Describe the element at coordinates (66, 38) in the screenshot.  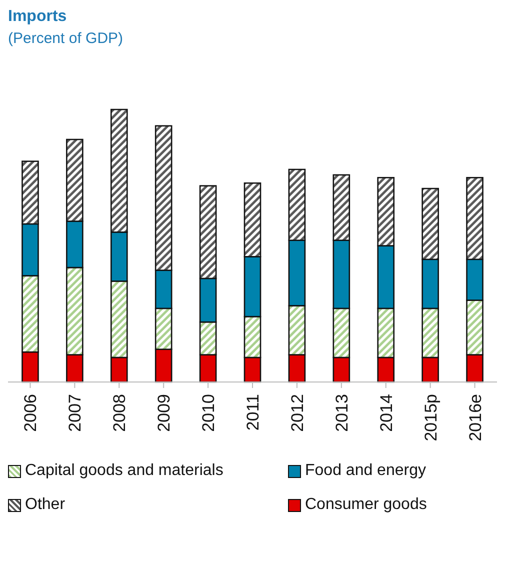
I see `chart-subtitle: (Percent of GDP)` at that location.